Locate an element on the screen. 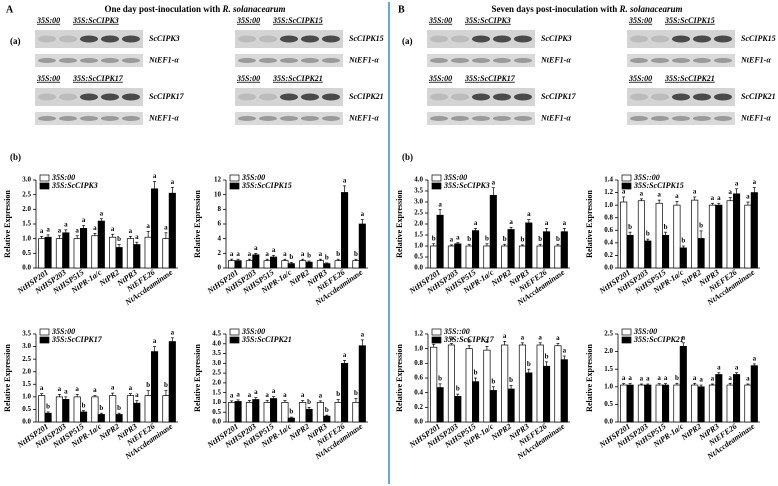  legend-label: 35S::00 is located at coordinates (456, 331).